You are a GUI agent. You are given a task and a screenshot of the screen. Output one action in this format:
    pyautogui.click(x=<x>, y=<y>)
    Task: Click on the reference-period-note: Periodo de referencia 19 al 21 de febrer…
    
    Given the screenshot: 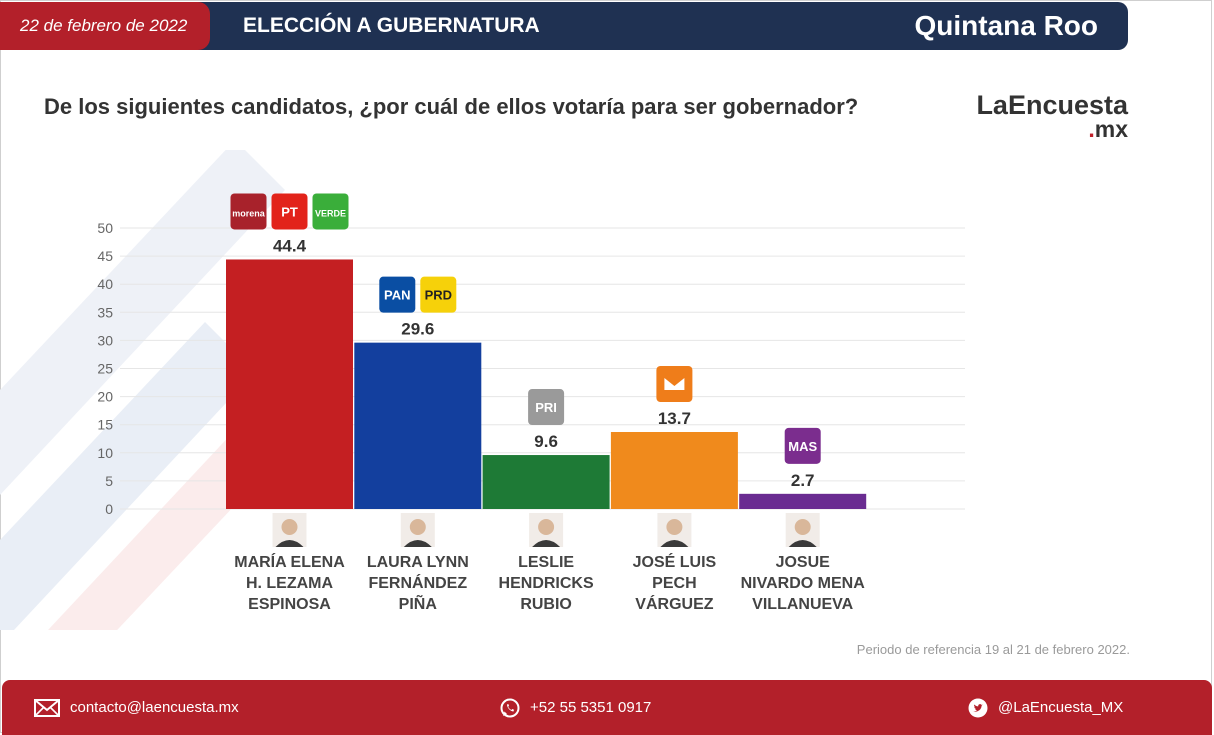 What is the action you would take?
    pyautogui.click(x=993, y=649)
    